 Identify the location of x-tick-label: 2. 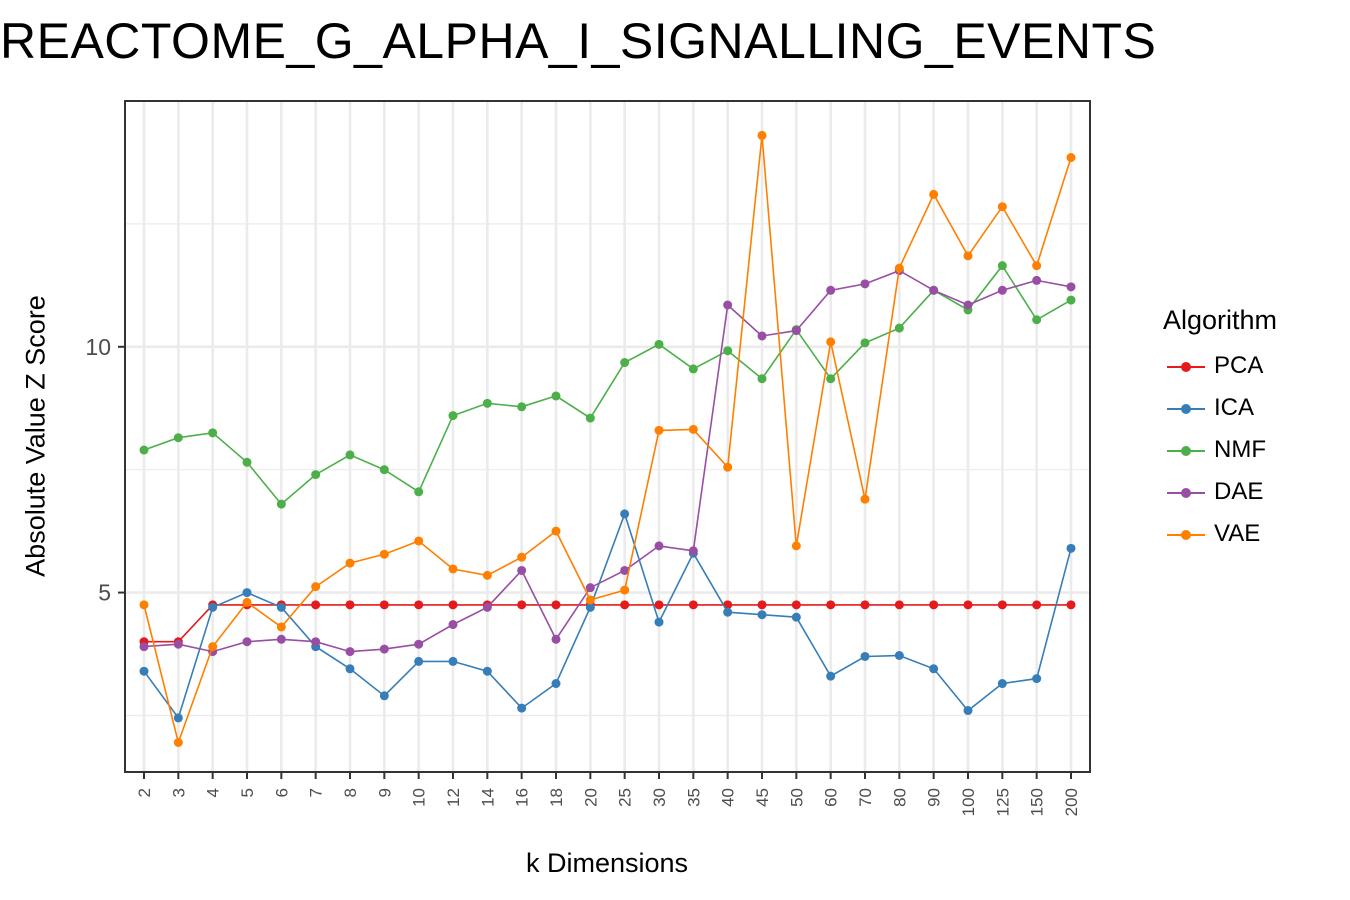
(144, 792).